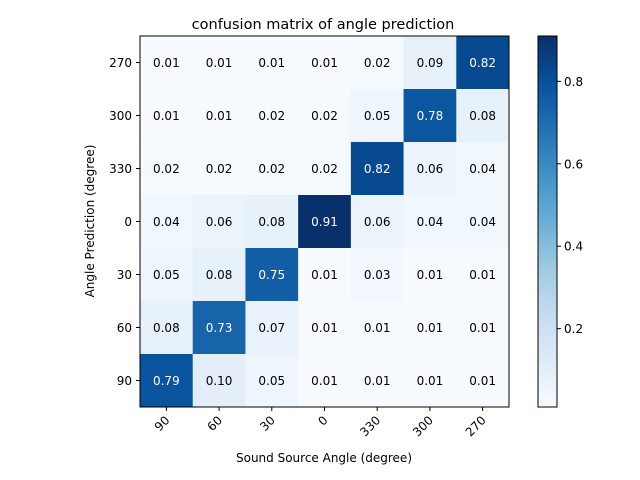  What do you see at coordinates (120, 116) in the screenshot?
I see `y-tick-label: 300` at bounding box center [120, 116].